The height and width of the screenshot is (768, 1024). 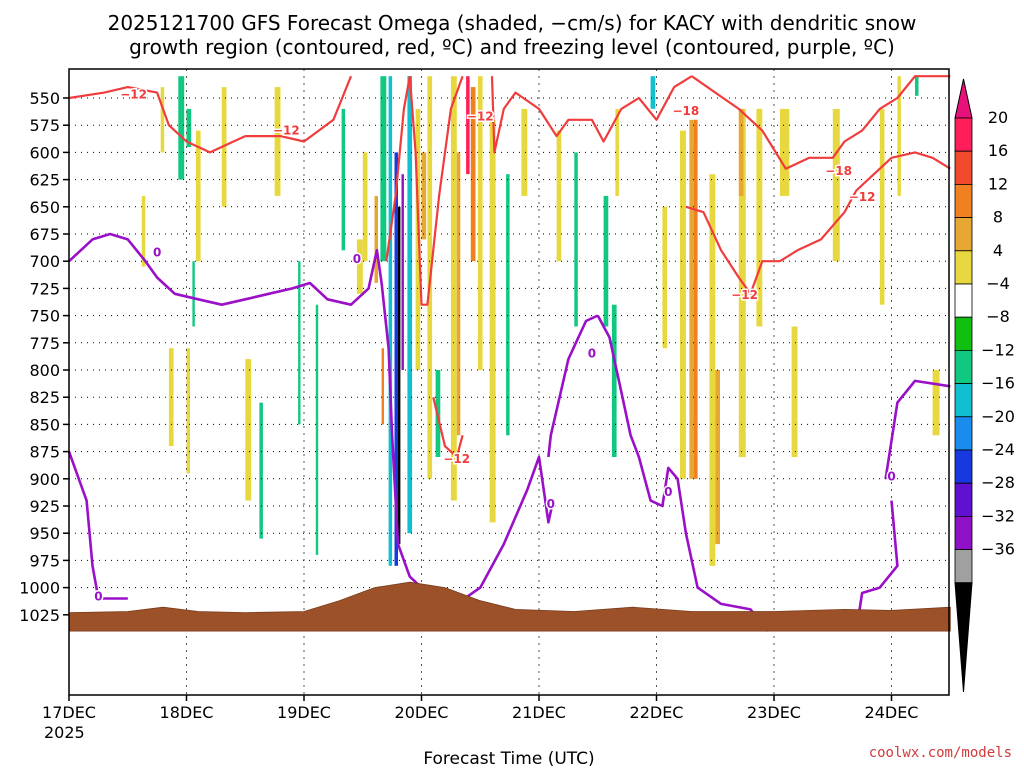 I want to click on colorbar: 20 16 12 8 4 −4 −8 −12 −16 −20 −24 −28 −32 −36, so click(x=984, y=385).